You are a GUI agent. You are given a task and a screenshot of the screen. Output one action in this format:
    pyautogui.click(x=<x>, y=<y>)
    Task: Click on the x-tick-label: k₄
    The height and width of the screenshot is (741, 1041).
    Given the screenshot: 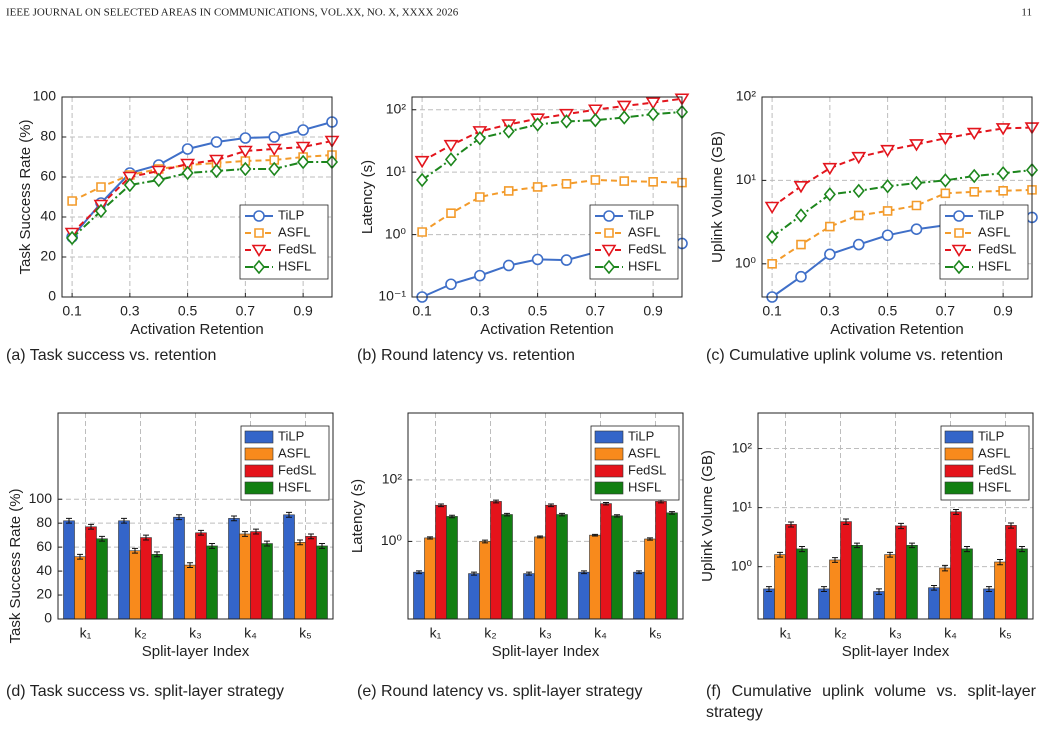 What is the action you would take?
    pyautogui.click(x=950, y=633)
    